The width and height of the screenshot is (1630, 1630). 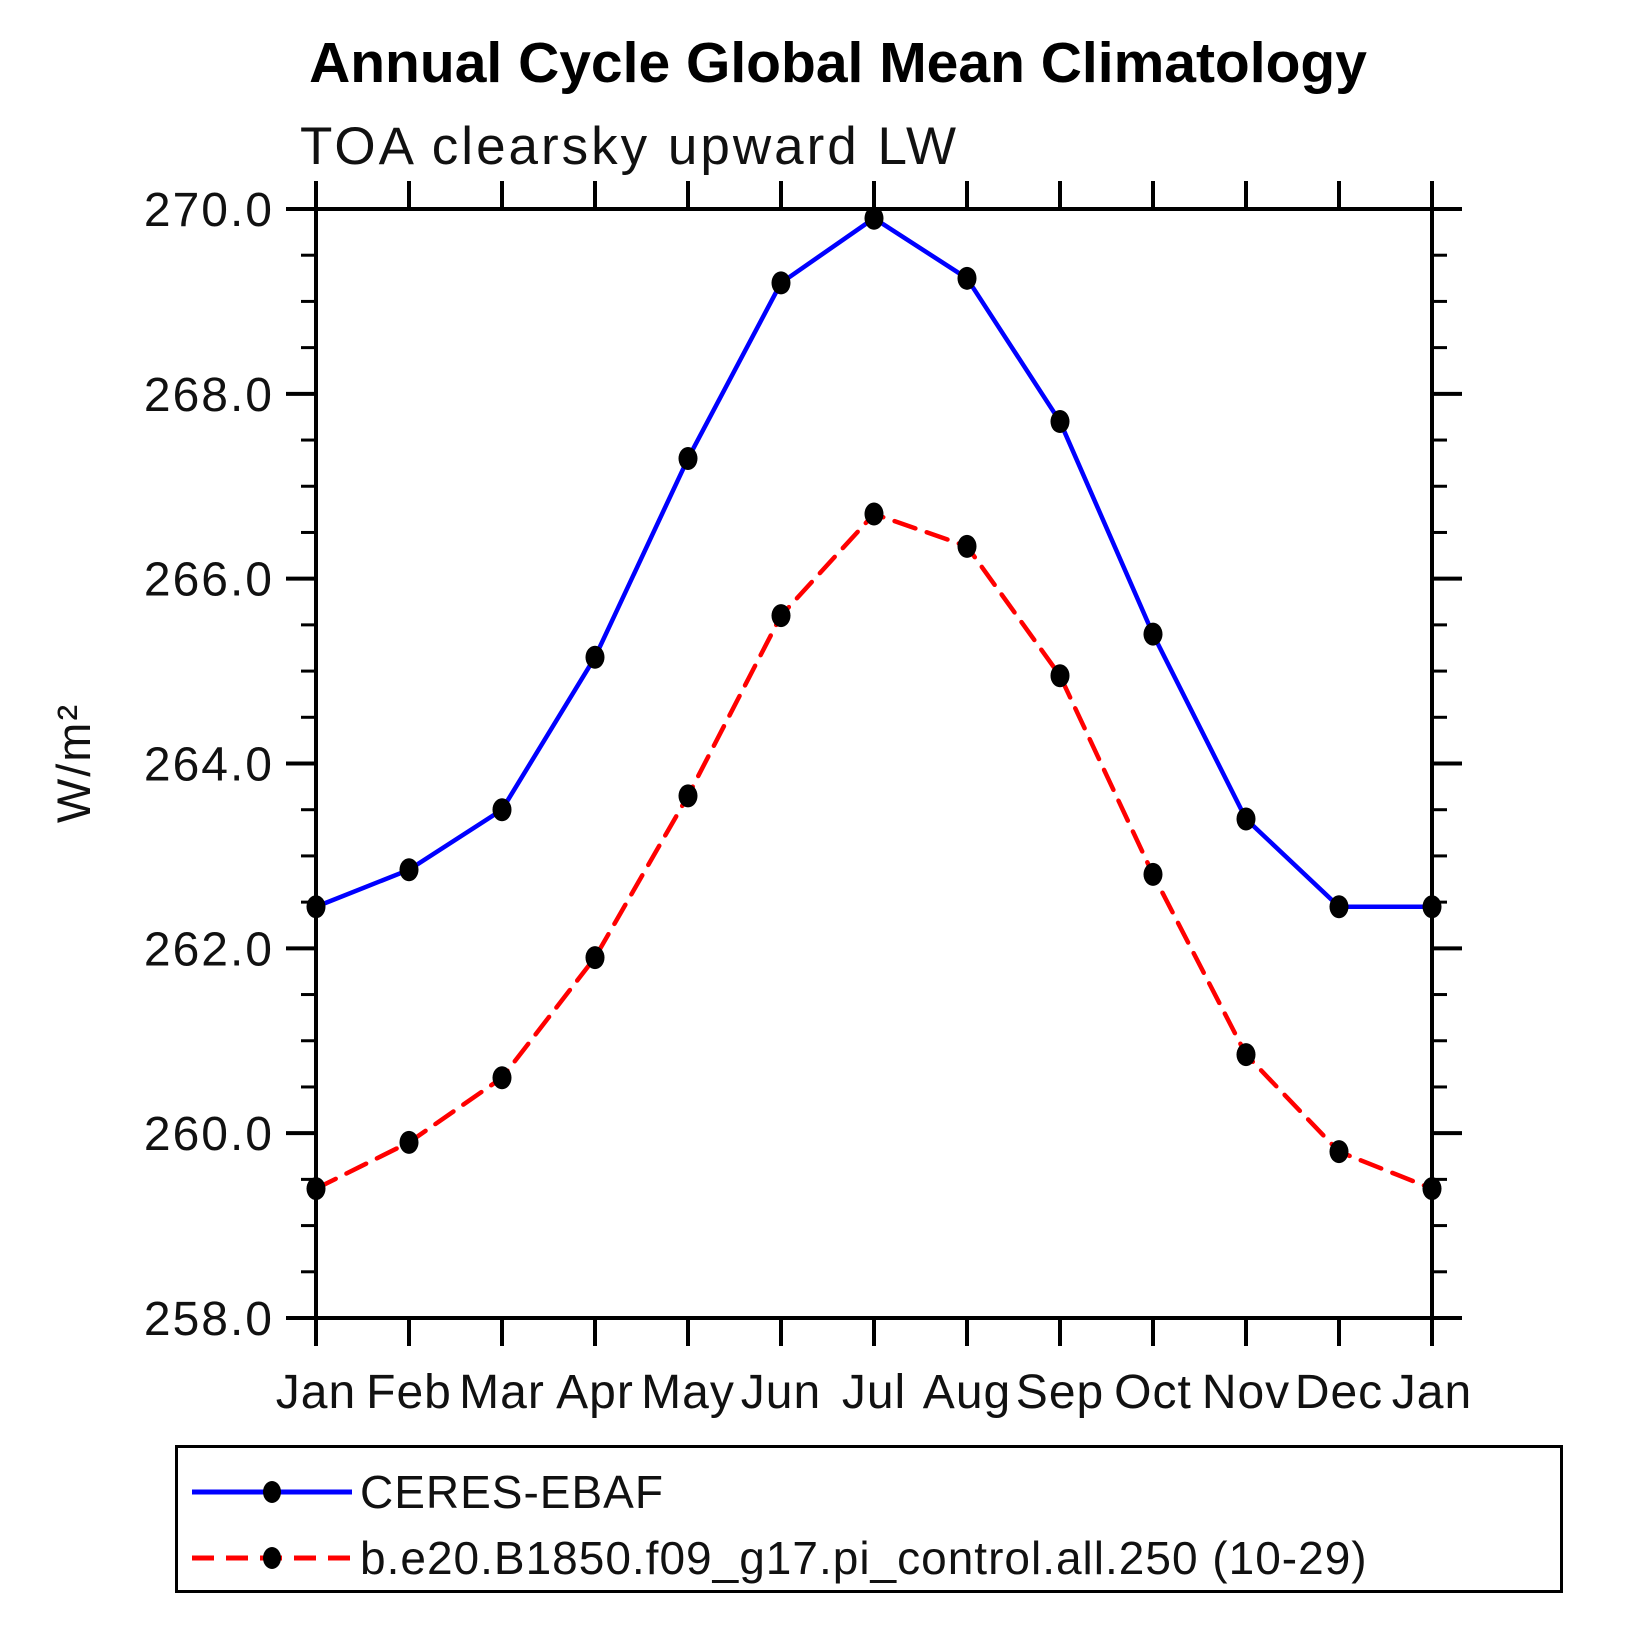 What do you see at coordinates (688, 459) in the screenshot?
I see `data-point-series0-May4` at bounding box center [688, 459].